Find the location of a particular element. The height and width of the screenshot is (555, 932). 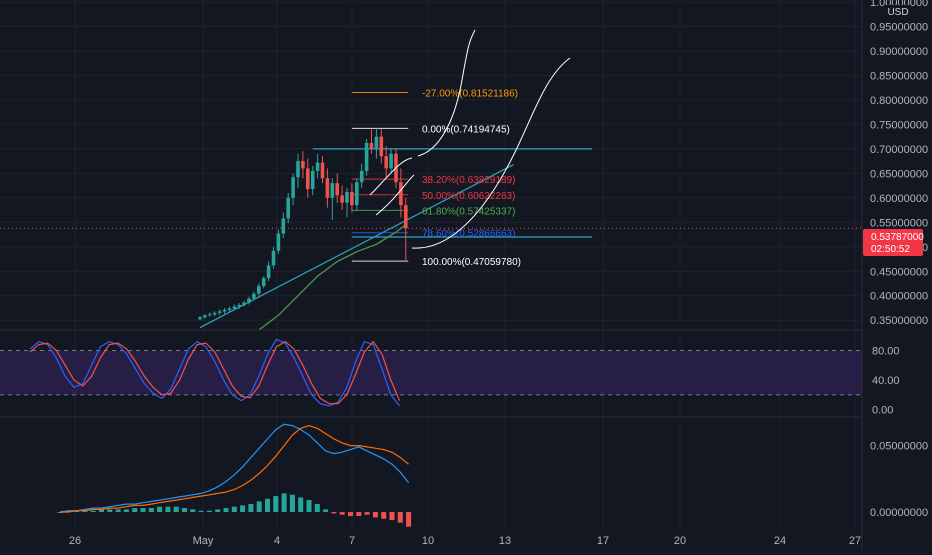

trendline is located at coordinates (356, 246).